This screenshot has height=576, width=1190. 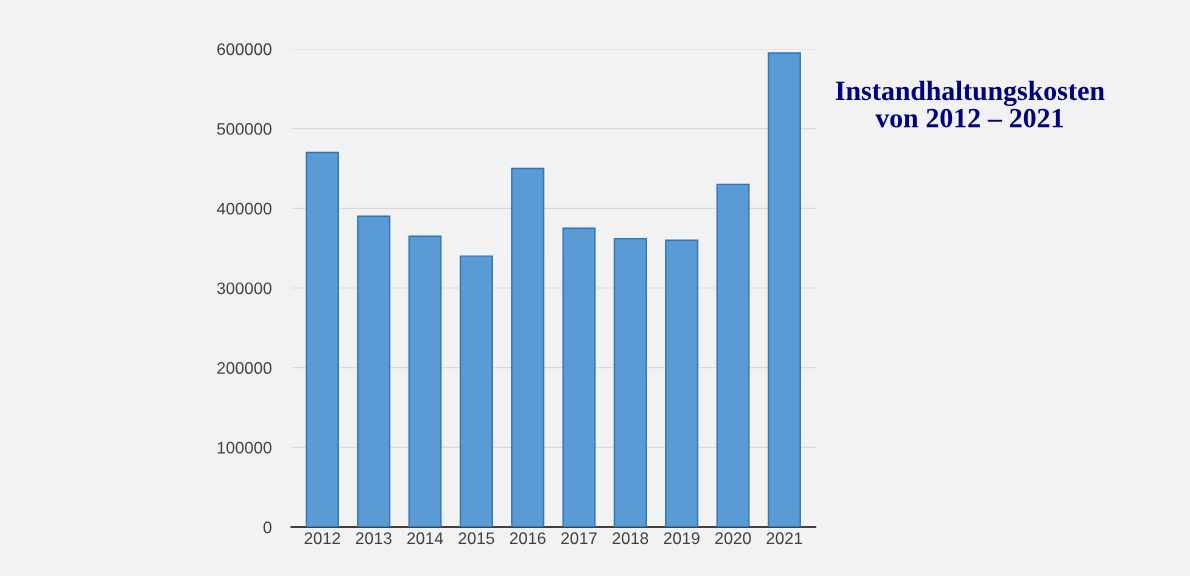 What do you see at coordinates (373, 538) in the screenshot?
I see `x-tick-label: 2013` at bounding box center [373, 538].